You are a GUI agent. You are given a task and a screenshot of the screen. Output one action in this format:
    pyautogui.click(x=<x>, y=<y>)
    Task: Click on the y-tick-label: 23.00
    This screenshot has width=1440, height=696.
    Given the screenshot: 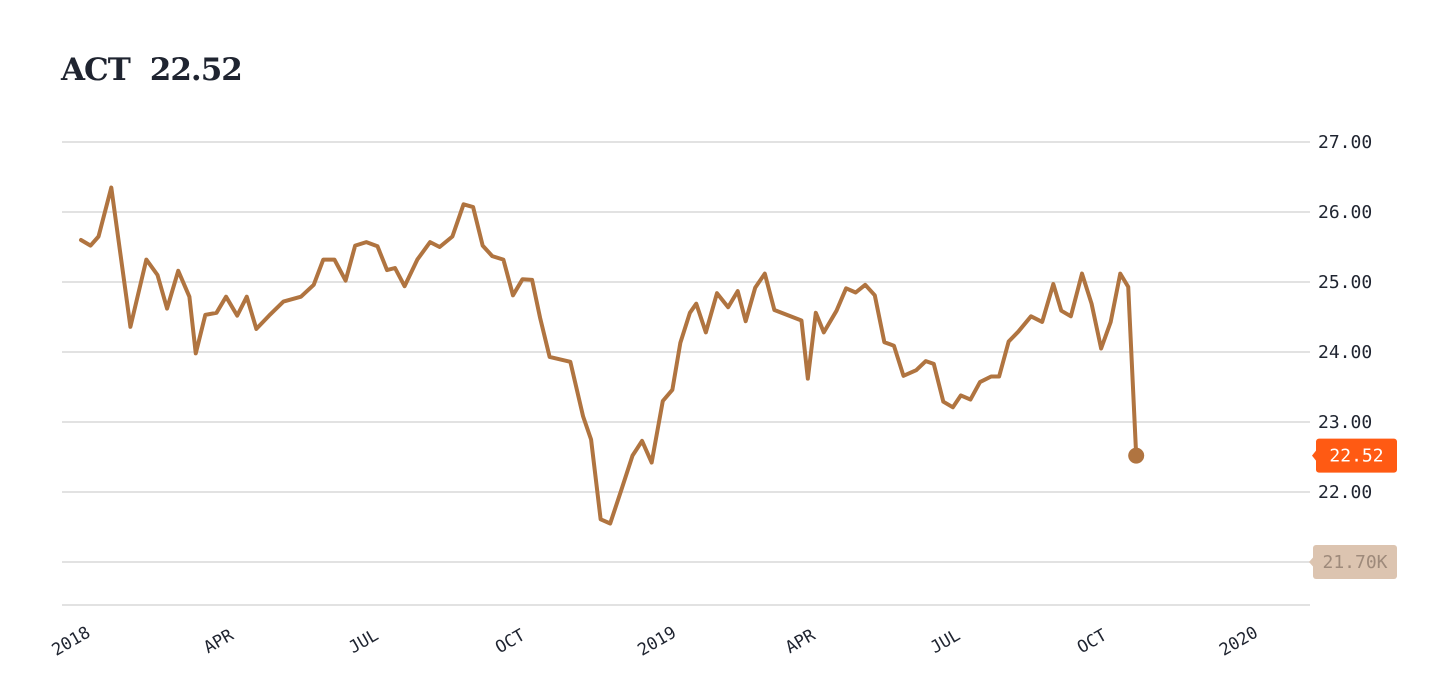 What is the action you would take?
    pyautogui.click(x=1345, y=422)
    